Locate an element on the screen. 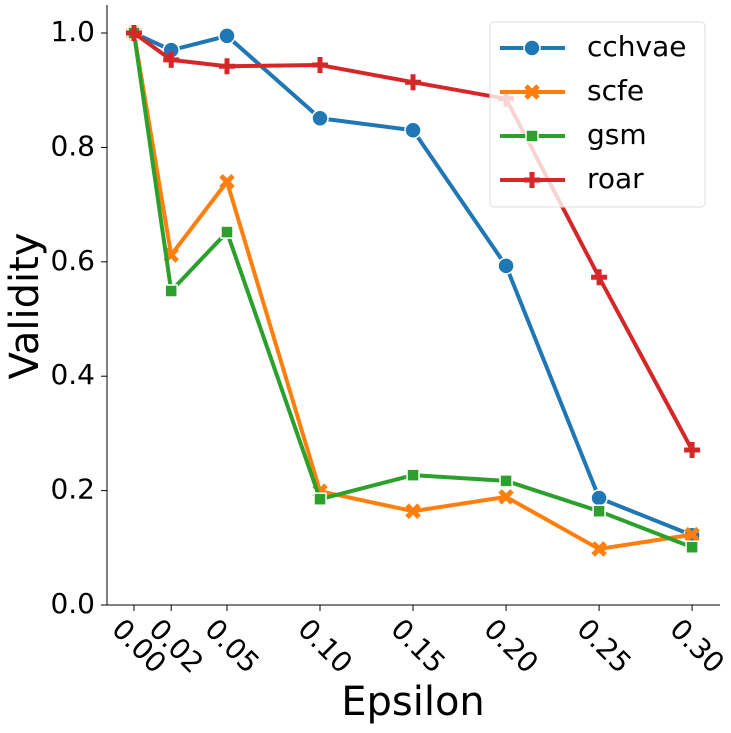 This screenshot has width=731, height=733. legend-label: roar is located at coordinates (615, 178).